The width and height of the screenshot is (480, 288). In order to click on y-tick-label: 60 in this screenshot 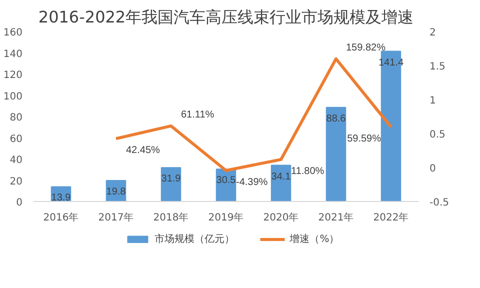, I will do `click(16, 139)`.